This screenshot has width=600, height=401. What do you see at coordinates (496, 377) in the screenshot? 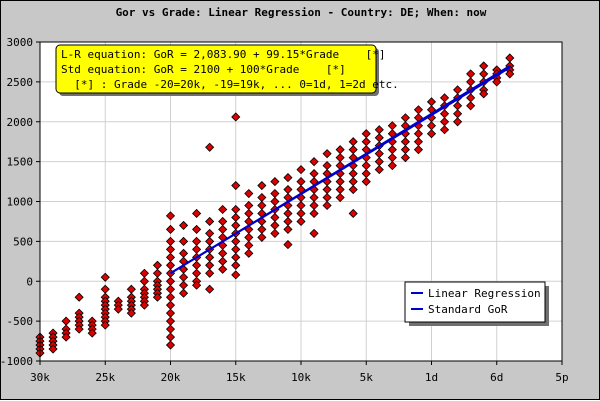
I see `x-tick-label: 6d` at bounding box center [496, 377].